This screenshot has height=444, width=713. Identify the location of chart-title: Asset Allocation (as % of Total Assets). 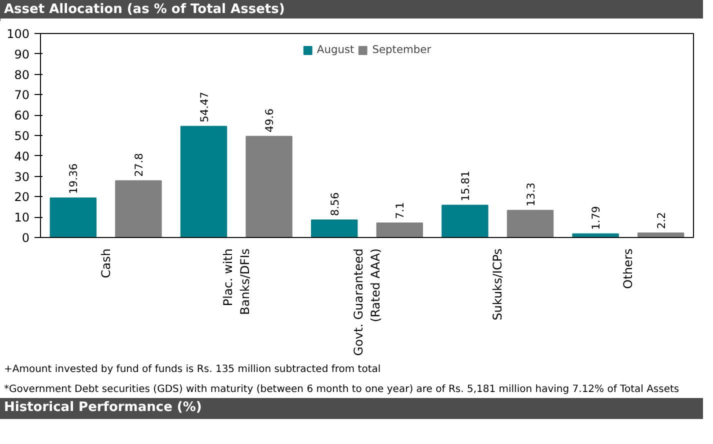
(351, 10).